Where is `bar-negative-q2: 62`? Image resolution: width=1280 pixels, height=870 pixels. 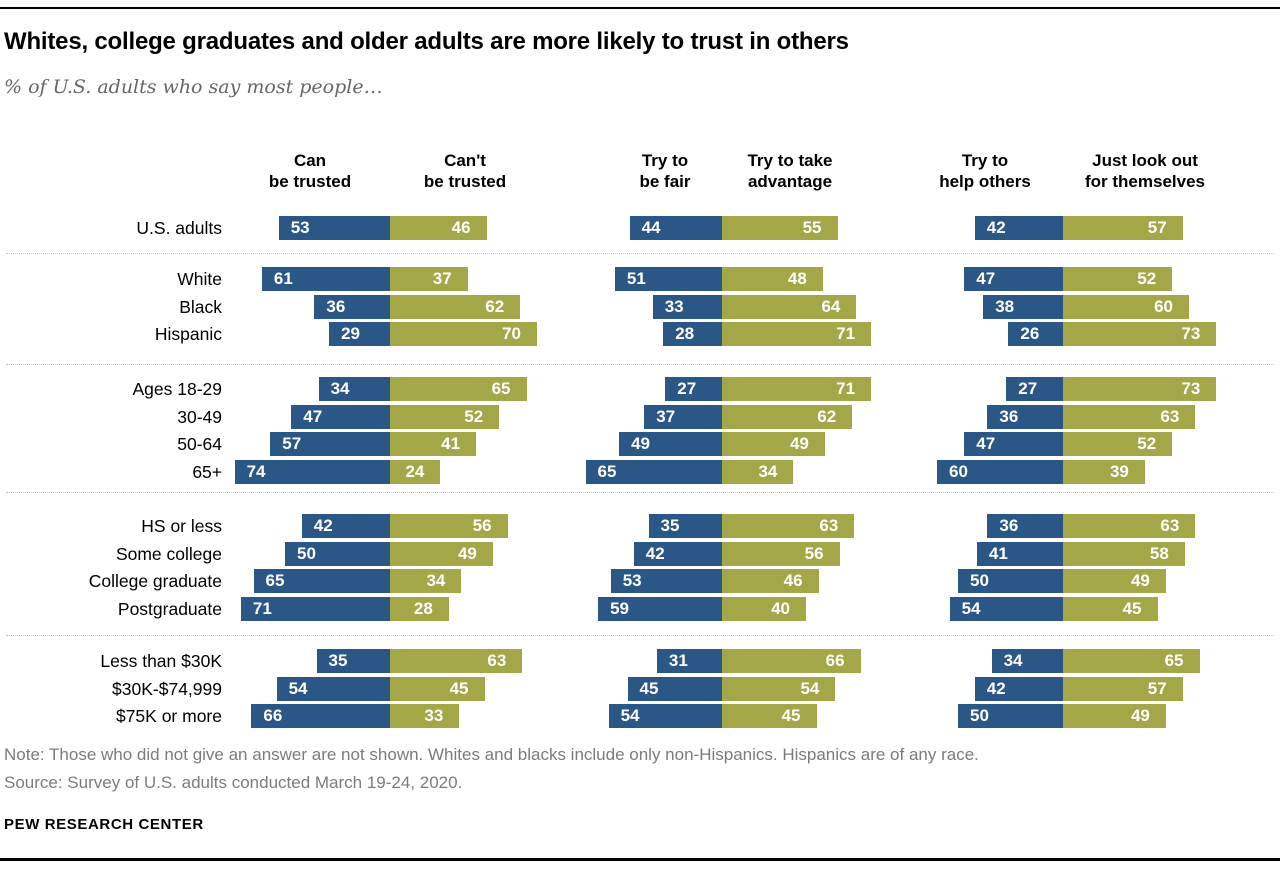 bar-negative-q2: 62 is located at coordinates (787, 417).